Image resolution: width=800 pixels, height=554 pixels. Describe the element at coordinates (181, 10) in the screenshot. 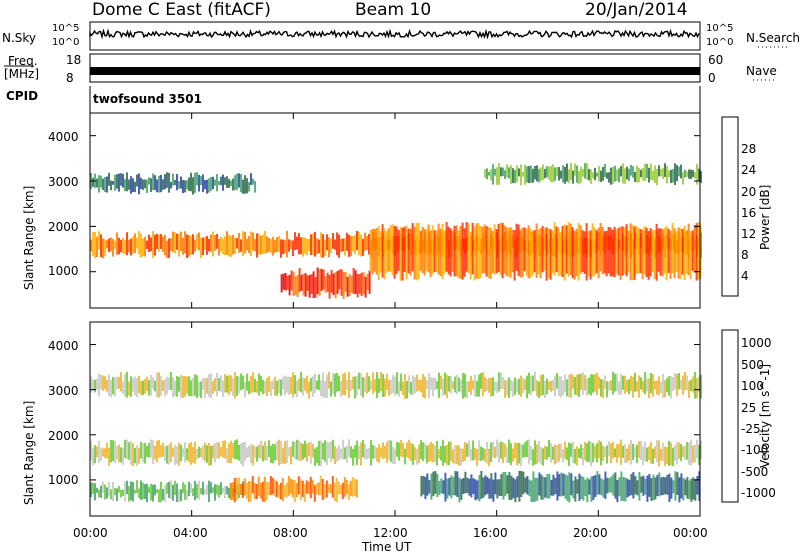

I see `radar-title: Dome C East (fitACF)` at that location.